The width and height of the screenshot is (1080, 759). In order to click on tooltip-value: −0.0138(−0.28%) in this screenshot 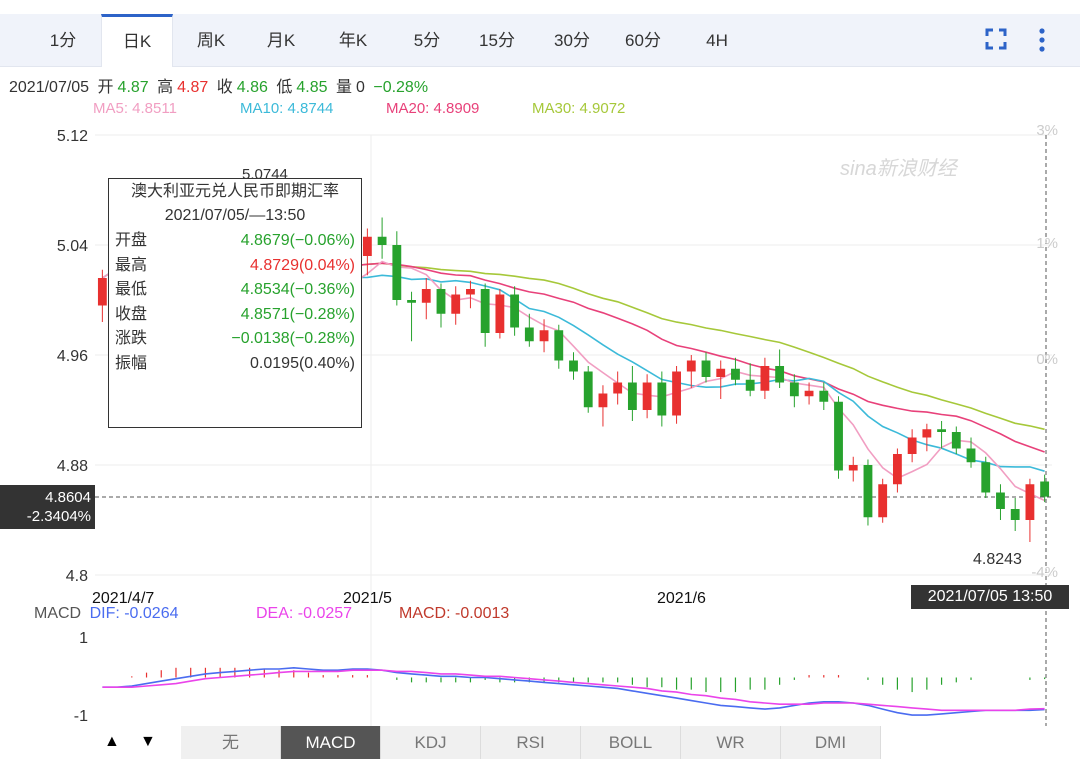, I will do `click(293, 338)`.